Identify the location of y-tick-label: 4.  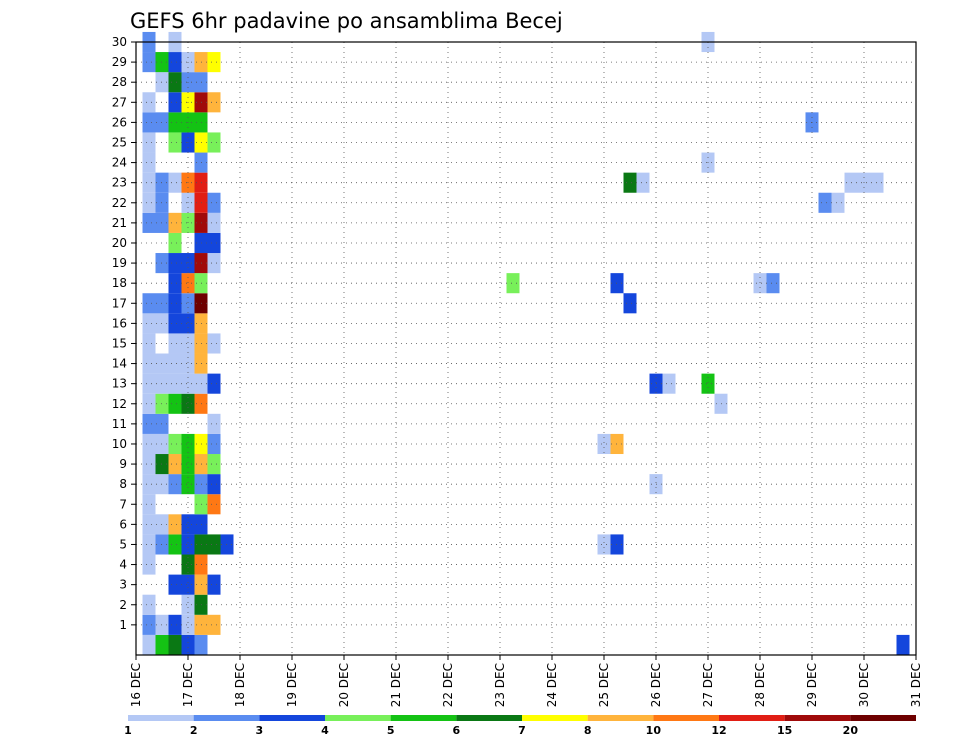
(123, 565).